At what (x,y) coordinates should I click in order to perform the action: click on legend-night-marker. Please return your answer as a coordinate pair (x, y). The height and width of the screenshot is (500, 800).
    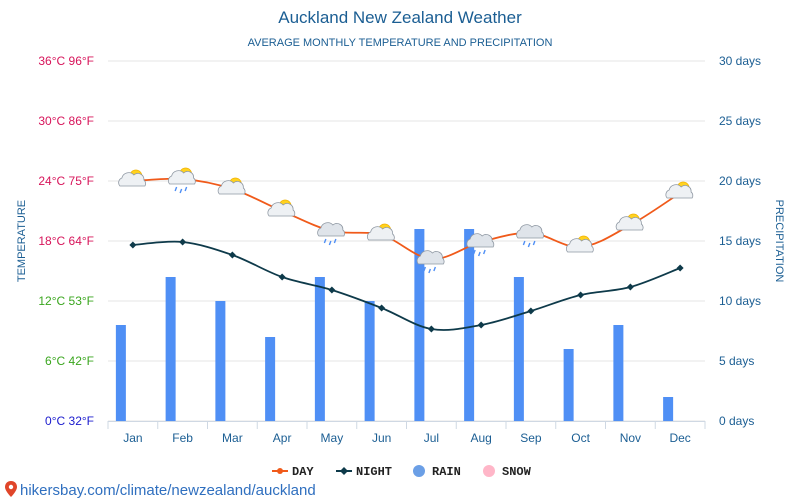
    Looking at the image, I should click on (344, 471).